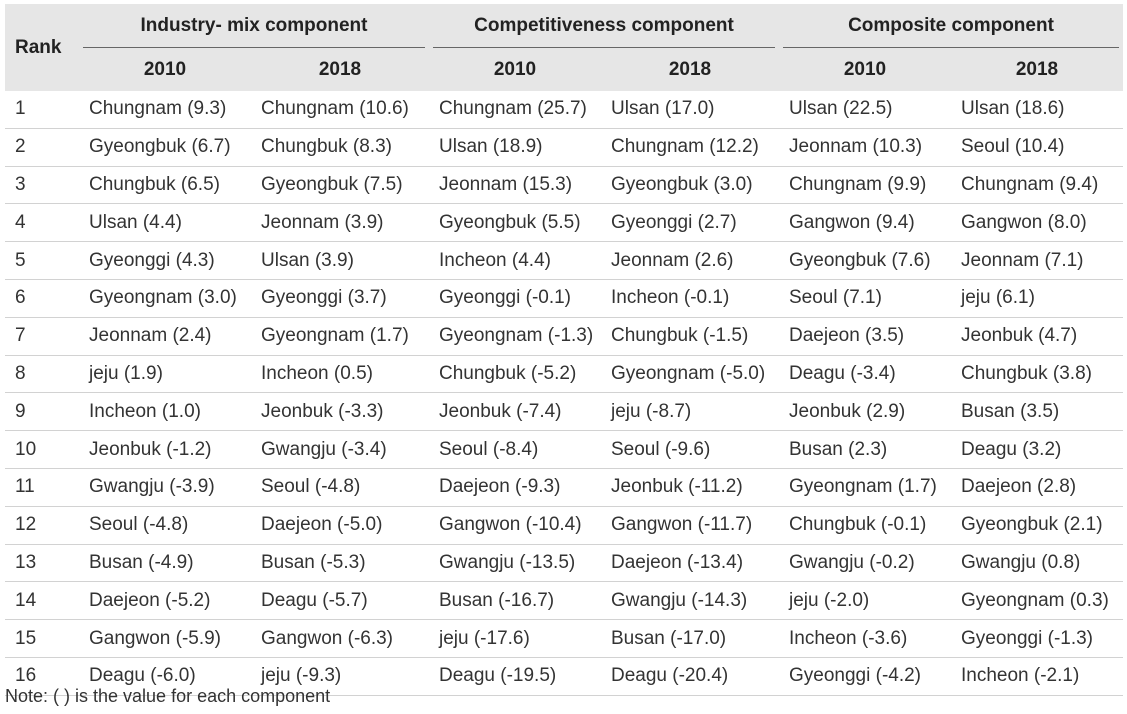 The width and height of the screenshot is (1127, 714). I want to click on competitiveness-2018-cell: Daejeon (-13.4), so click(690, 563).